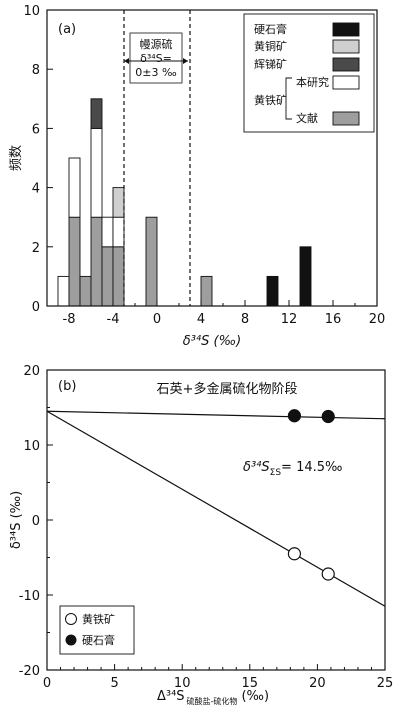 The image size is (405, 713). What do you see at coordinates (270, 64) in the screenshot?
I see `legend-label-stibnite: 辉锑矿` at bounding box center [270, 64].